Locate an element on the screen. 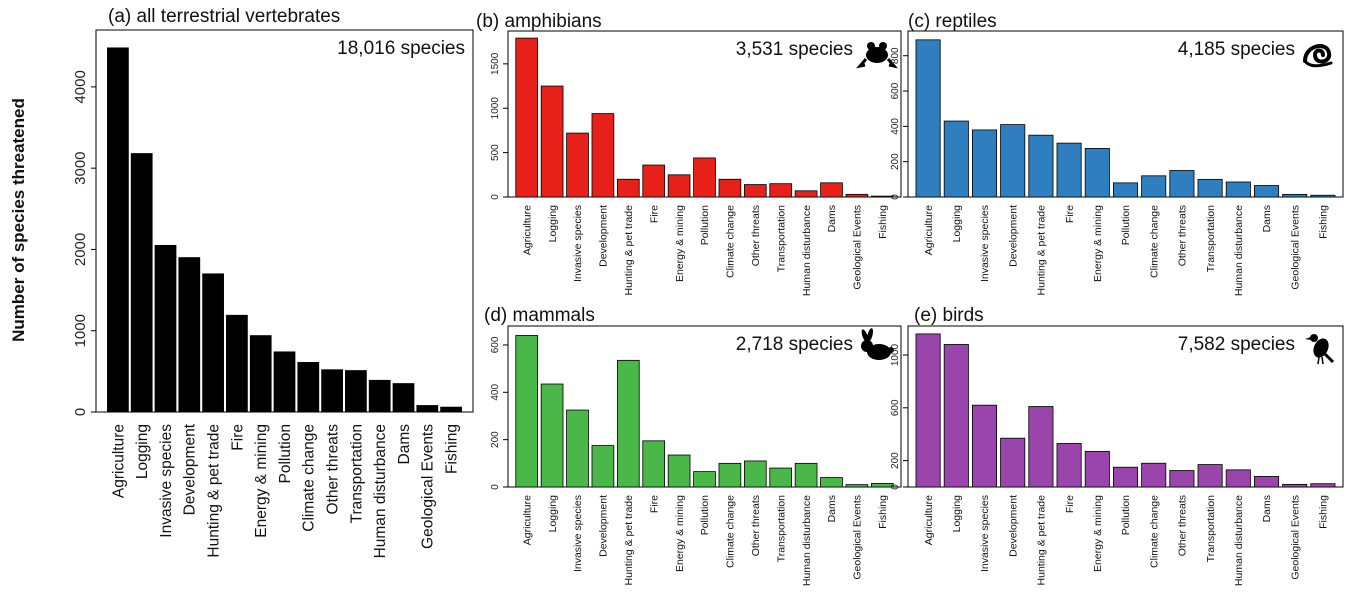 The image size is (1351, 616). y-tick-label: 4000 is located at coordinates (80, 86).